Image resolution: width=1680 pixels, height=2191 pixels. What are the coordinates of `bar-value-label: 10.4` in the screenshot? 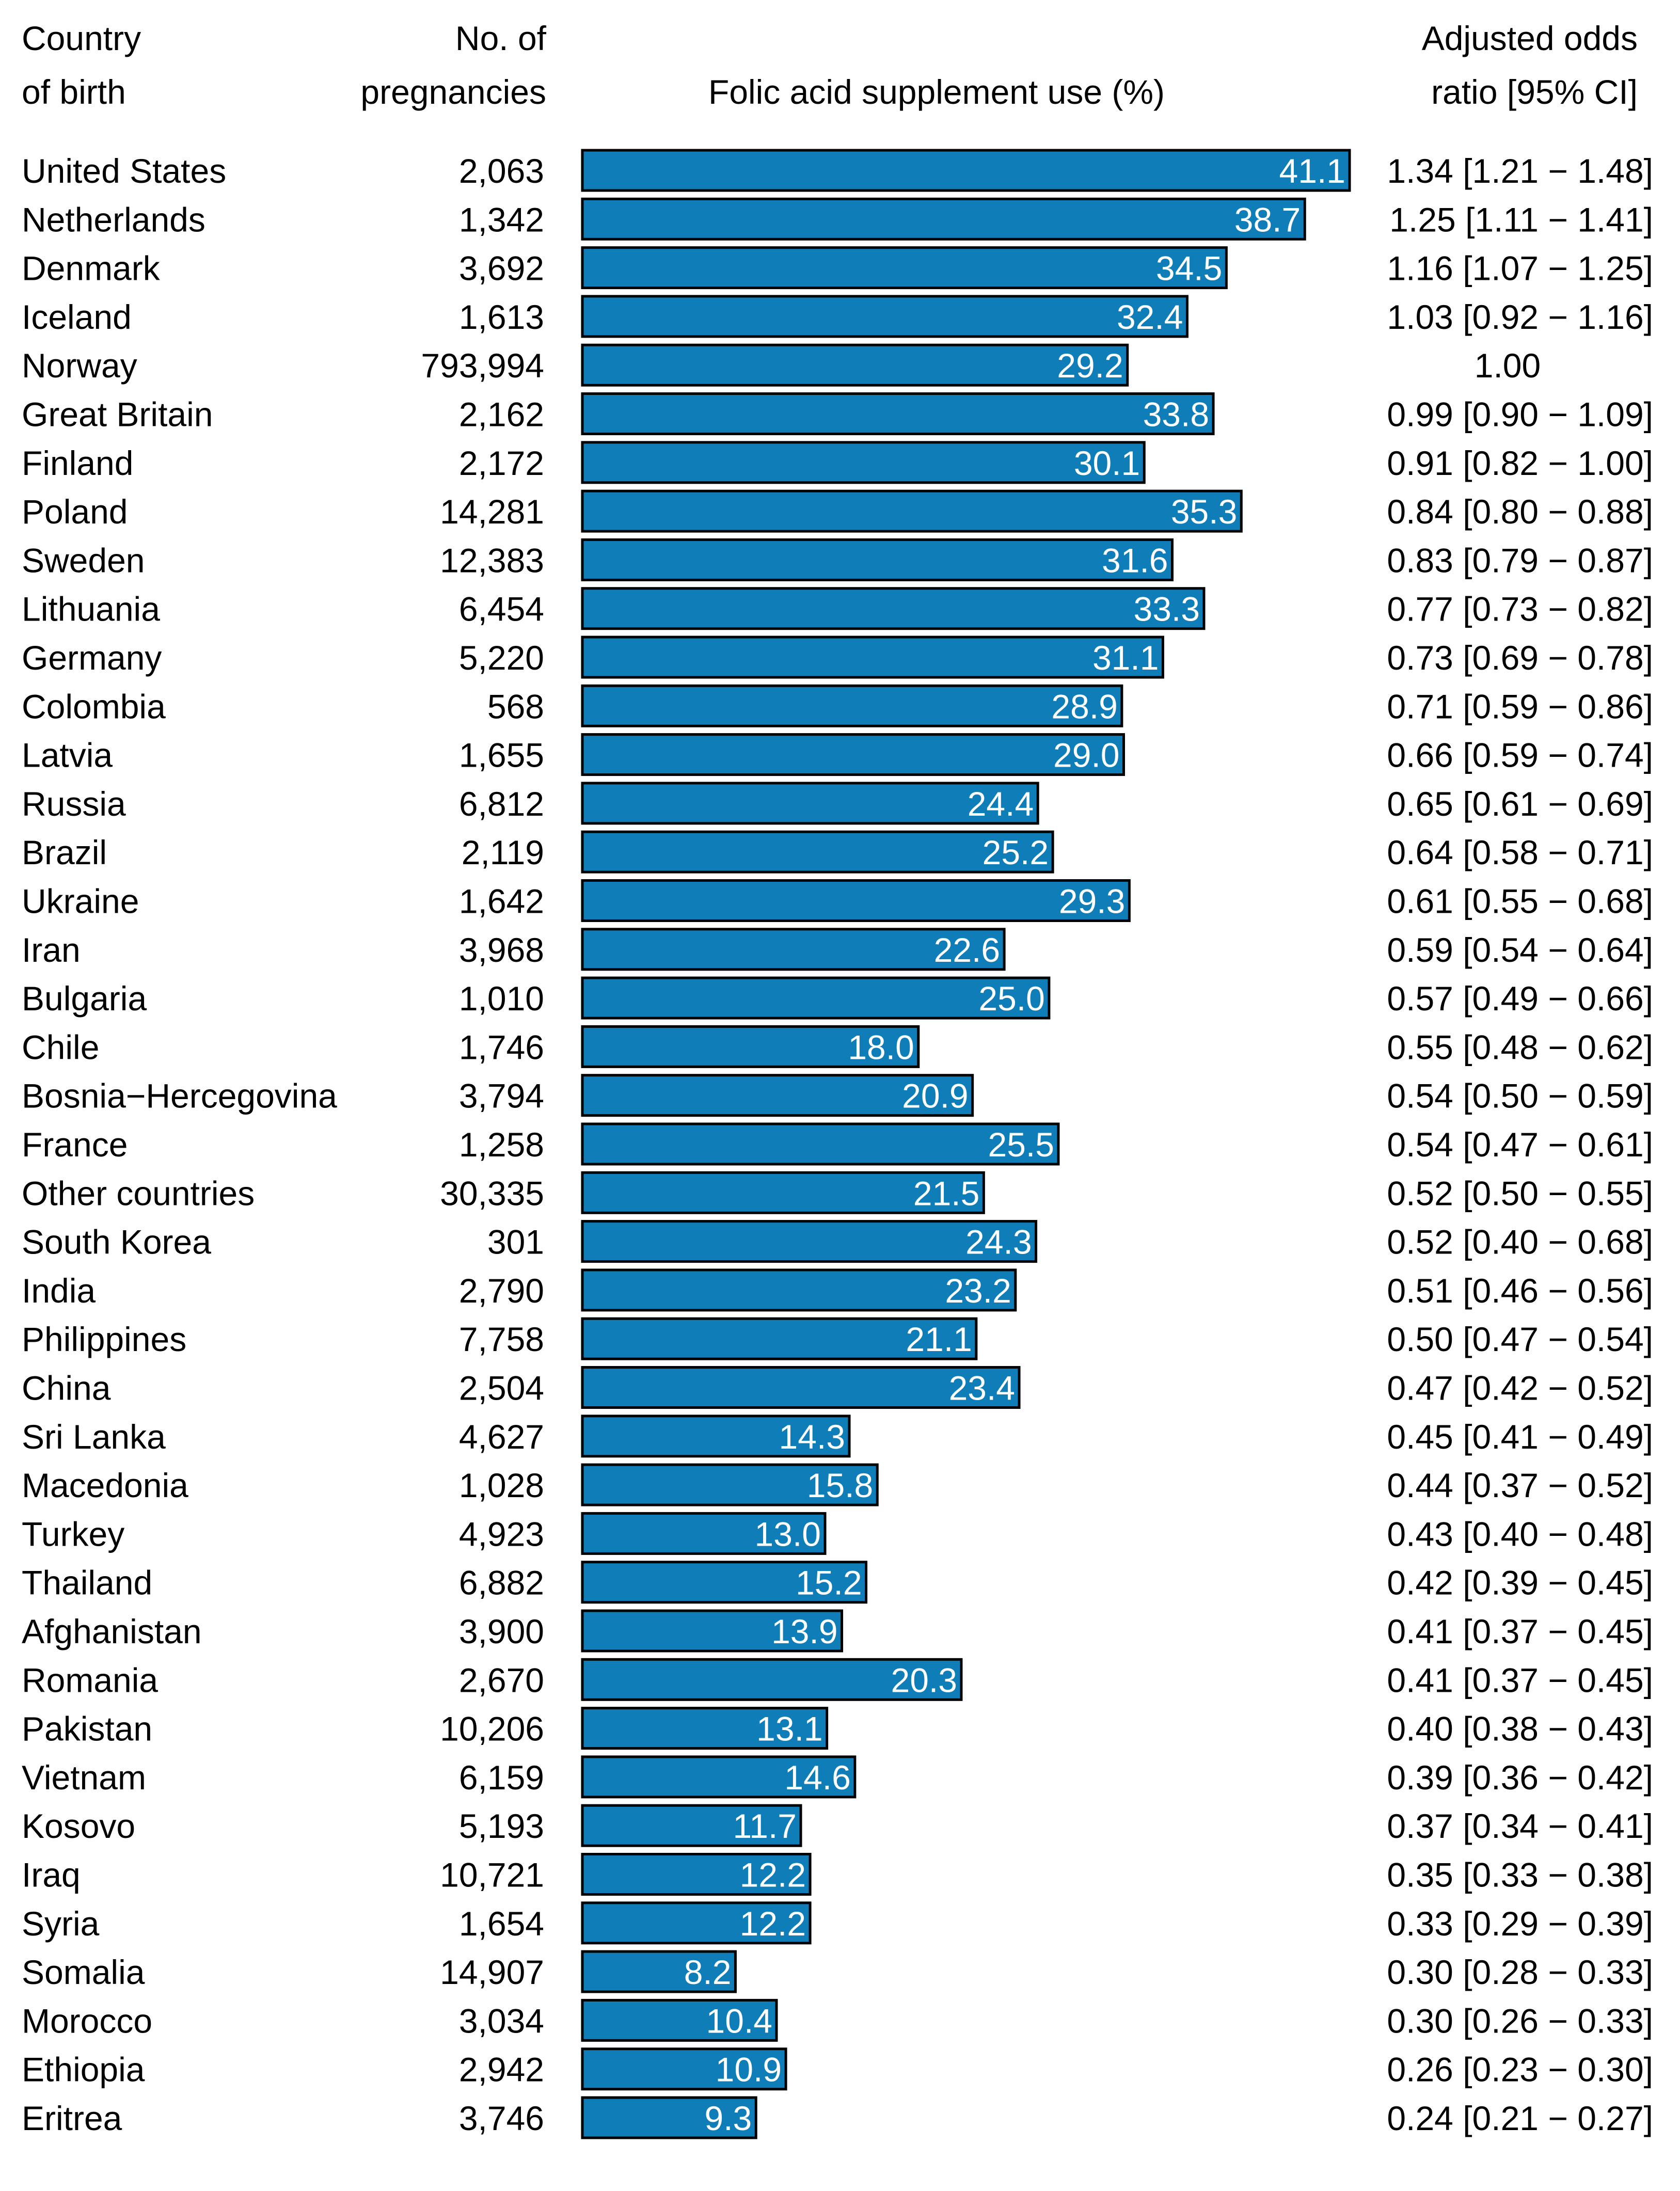 It's located at (739, 2021).